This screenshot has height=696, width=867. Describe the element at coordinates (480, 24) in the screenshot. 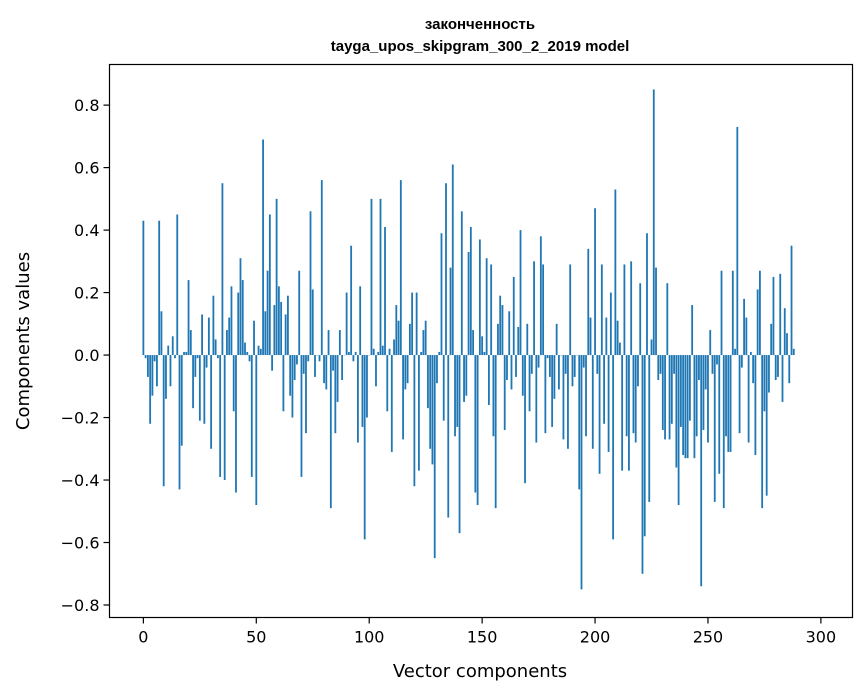

I see `chart-title: законченность` at that location.